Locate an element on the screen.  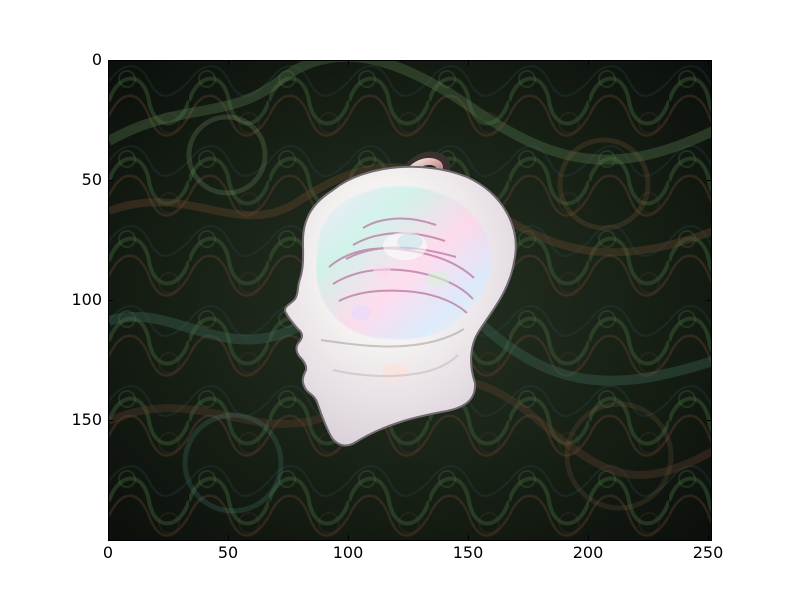
y-tick-label-150: 150 is located at coordinates (86, 419).